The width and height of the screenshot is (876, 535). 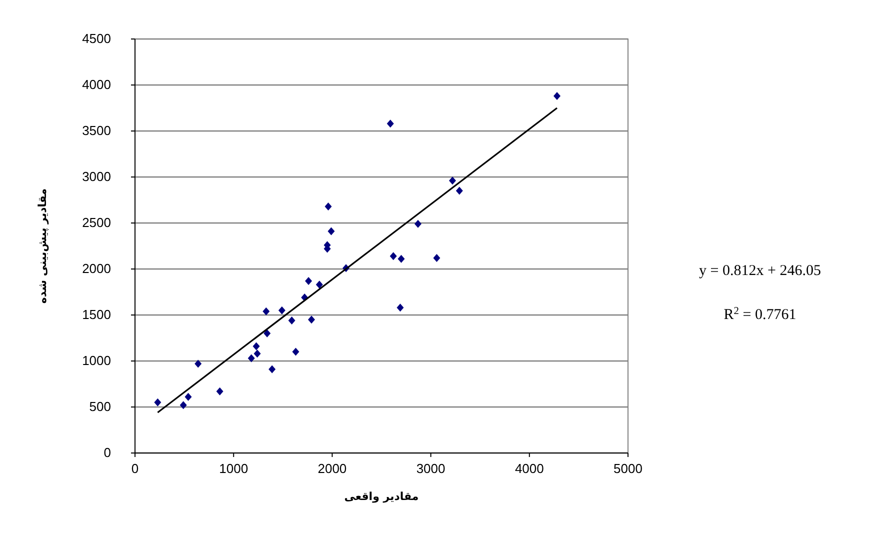 What do you see at coordinates (96, 38) in the screenshot?
I see `y-tick-label: 4500` at bounding box center [96, 38].